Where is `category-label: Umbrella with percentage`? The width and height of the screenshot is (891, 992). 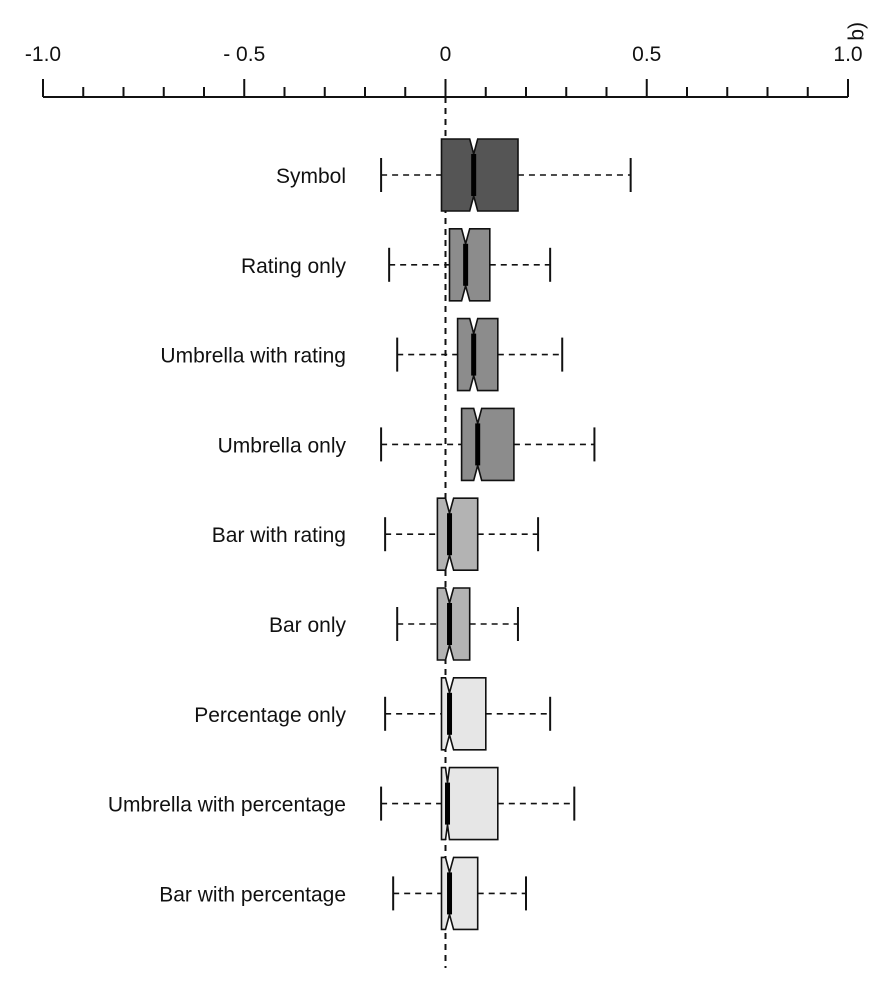 category-label: Umbrella with percentage is located at coordinates (227, 805).